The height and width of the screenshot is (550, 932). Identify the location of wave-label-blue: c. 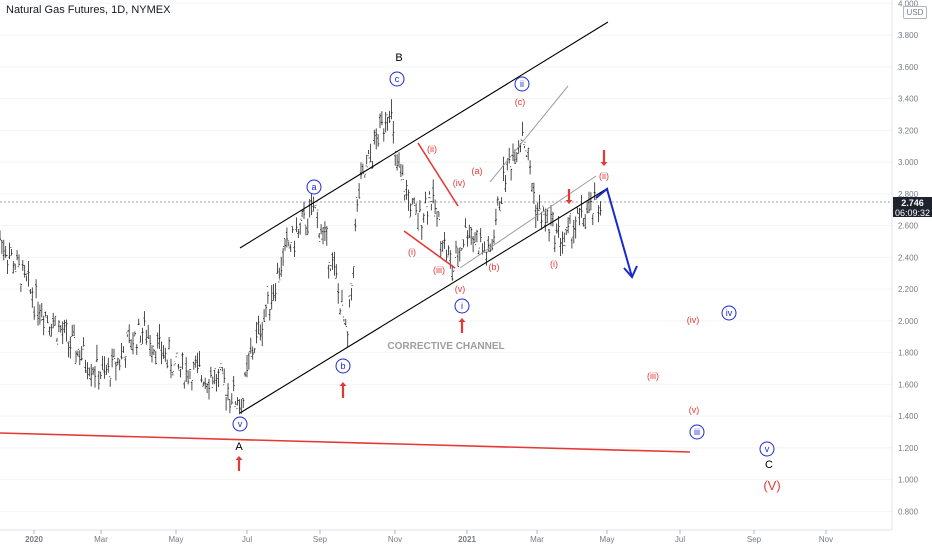
(397, 79).